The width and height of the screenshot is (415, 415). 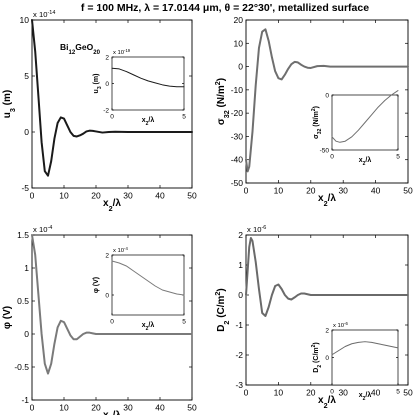 I want to click on panel-u3-ytick-label: -5, so click(x=25, y=188).